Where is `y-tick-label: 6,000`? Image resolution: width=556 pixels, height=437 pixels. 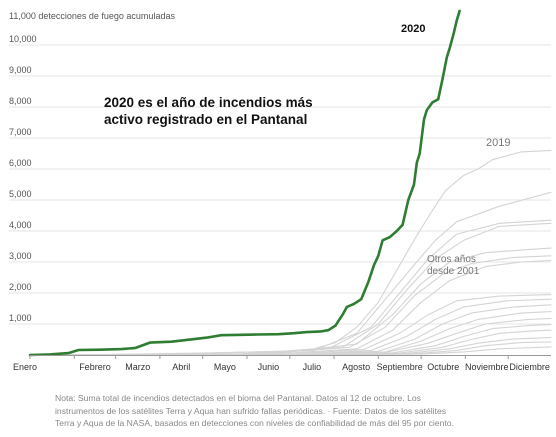
y-tick-label: 6,000 is located at coordinates (20, 163).